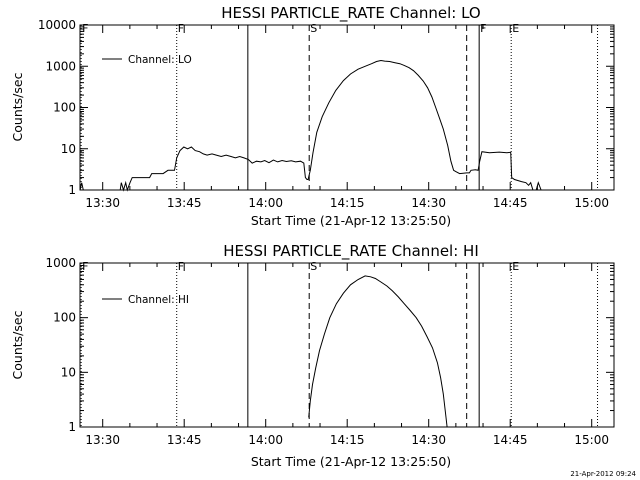  Describe the element at coordinates (351, 251) in the screenshot. I see `chart-title: HESSI PARTICLE_RATE Channel: HI` at that location.